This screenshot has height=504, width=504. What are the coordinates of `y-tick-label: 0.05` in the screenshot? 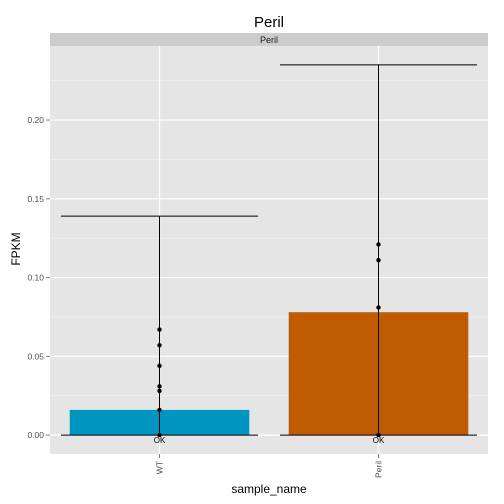 It's located at (35, 356).